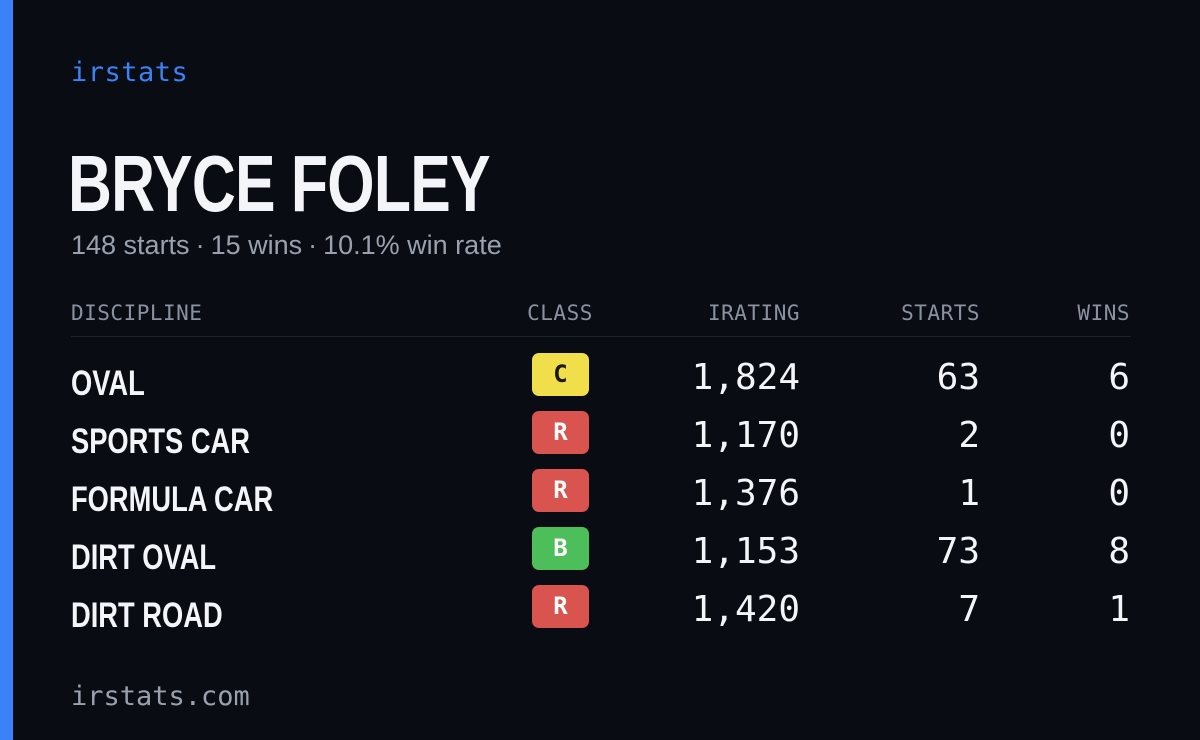 This screenshot has height=740, width=1200. I want to click on wins-summary: 15 wins, so click(256, 245).